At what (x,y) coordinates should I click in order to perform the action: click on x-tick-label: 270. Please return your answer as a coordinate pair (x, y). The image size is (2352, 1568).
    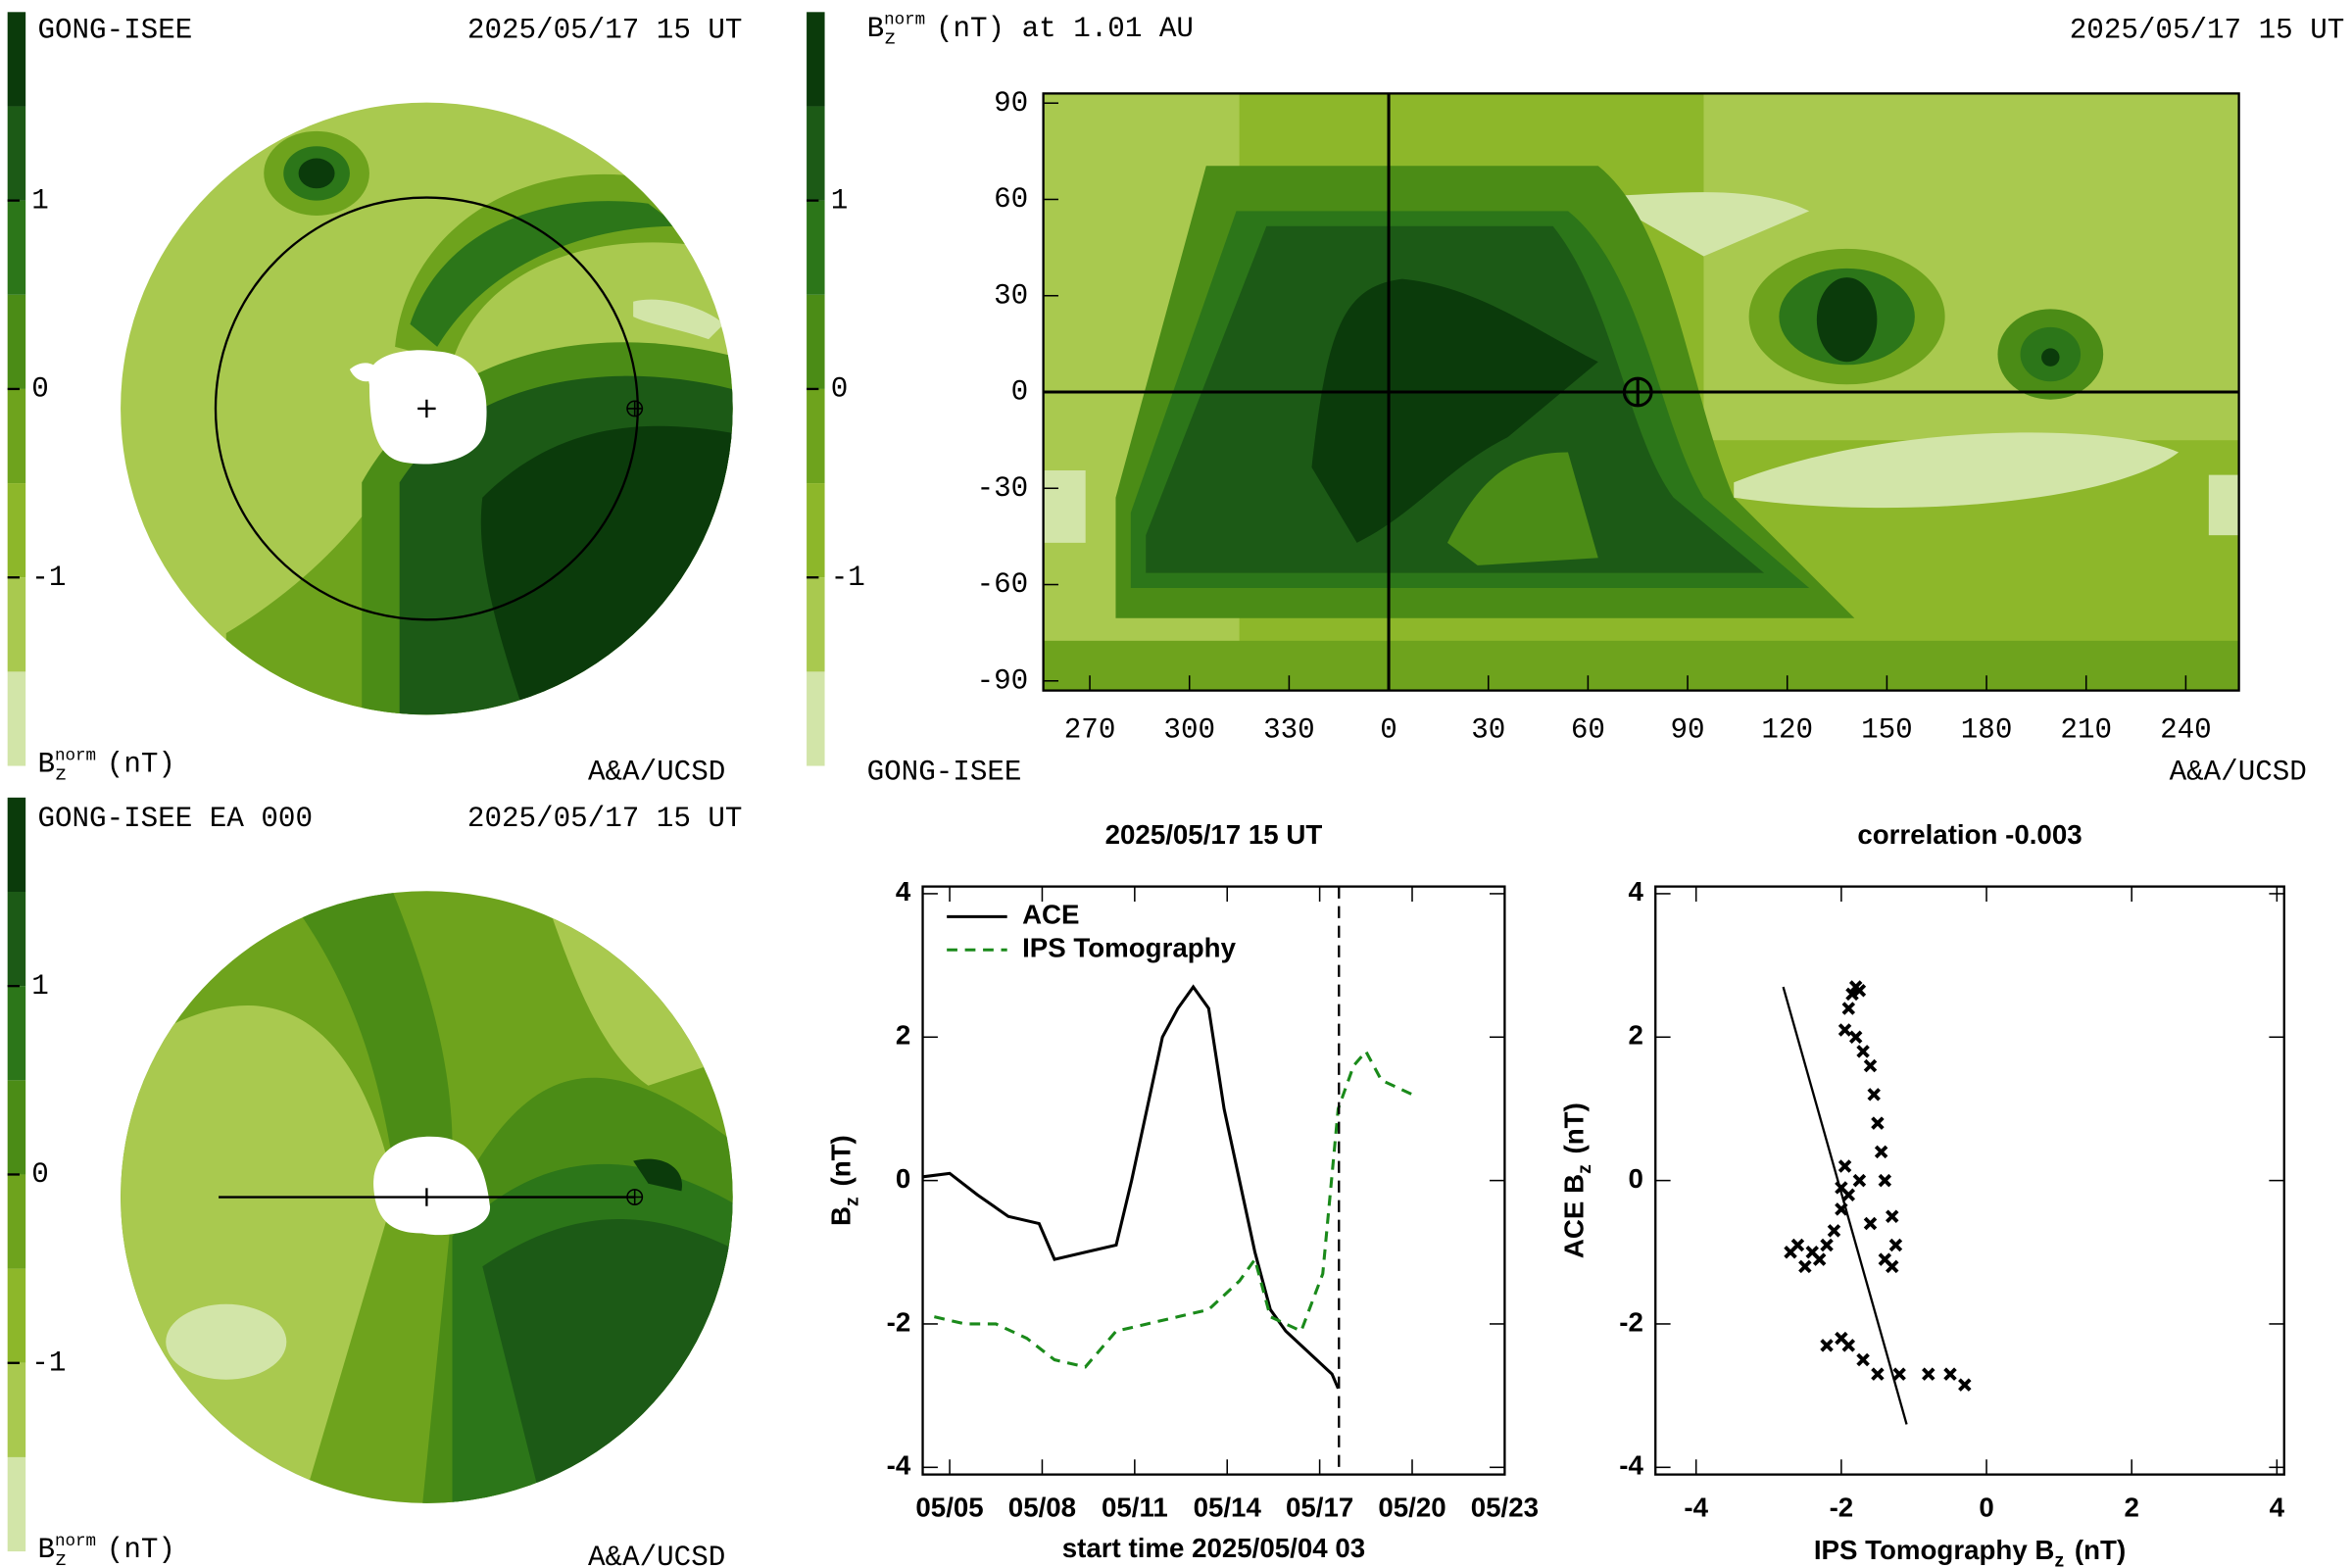
    Looking at the image, I should click on (1090, 729).